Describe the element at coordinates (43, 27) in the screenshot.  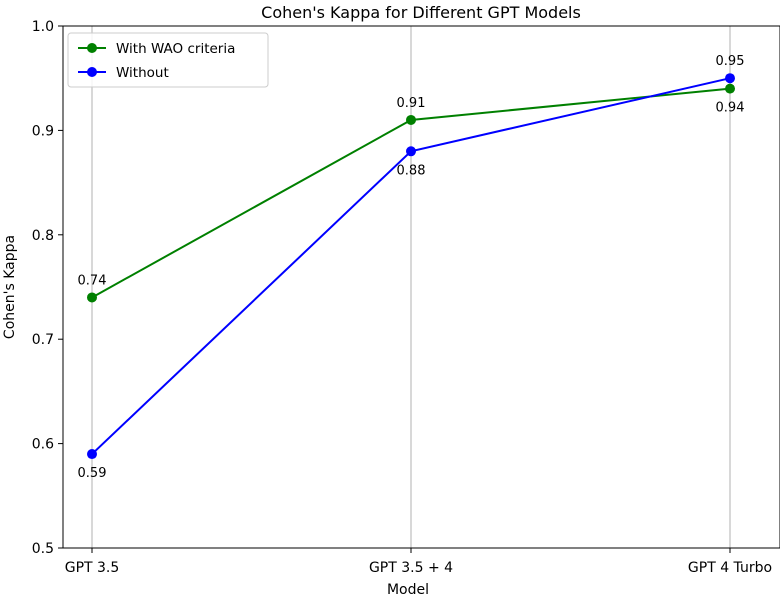
I see `y-tick-label: 1.0` at that location.